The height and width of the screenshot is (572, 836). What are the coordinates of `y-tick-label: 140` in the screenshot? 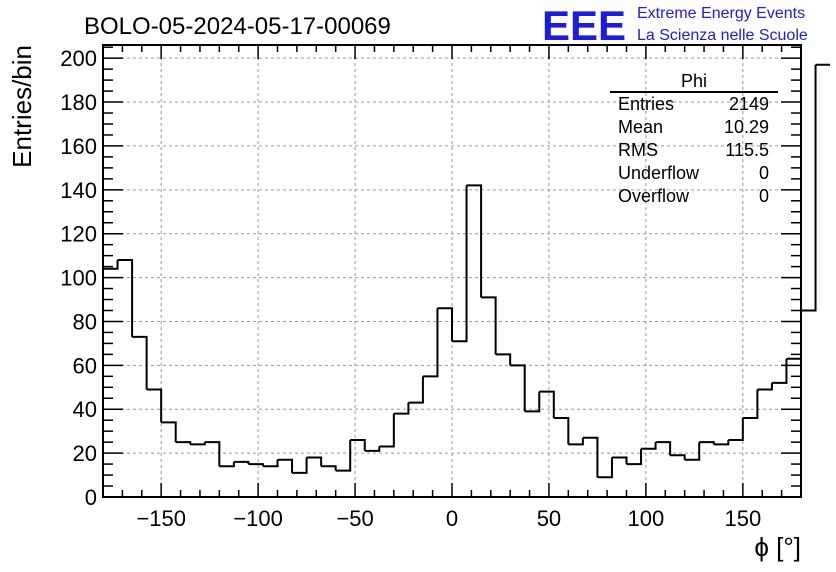 It's located at (78, 190).